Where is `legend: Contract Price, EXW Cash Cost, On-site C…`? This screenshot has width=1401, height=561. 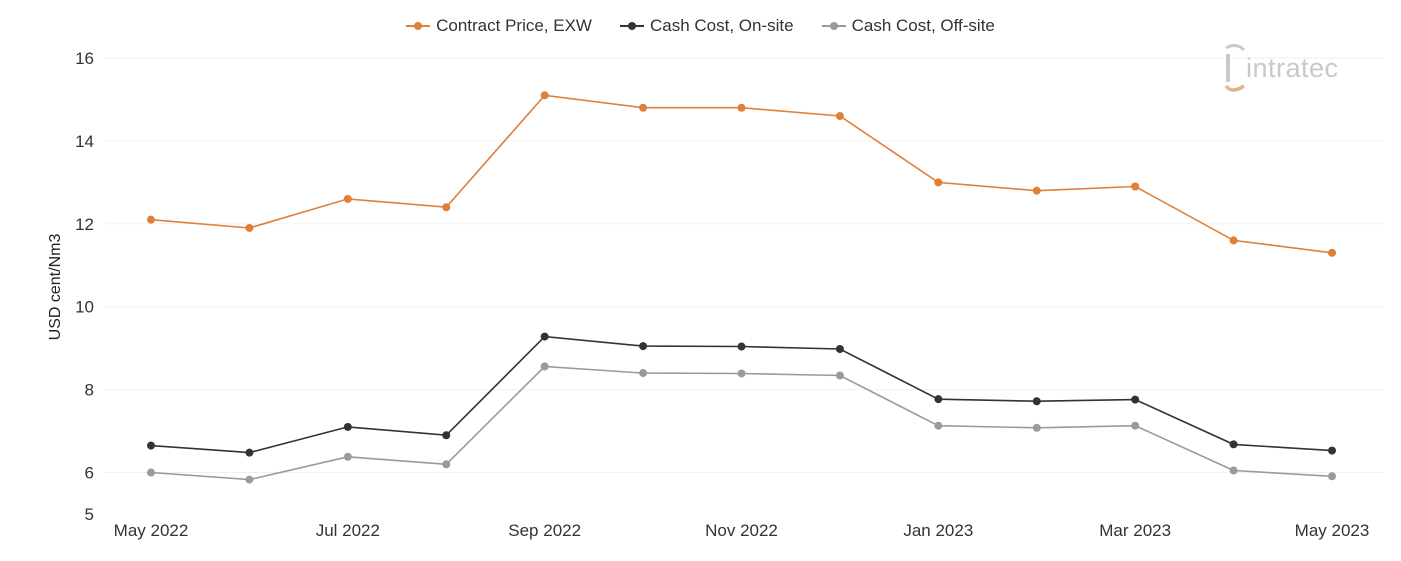
legend: Contract Price, EXW Cash Cost, On-site C… is located at coordinates (700, 26).